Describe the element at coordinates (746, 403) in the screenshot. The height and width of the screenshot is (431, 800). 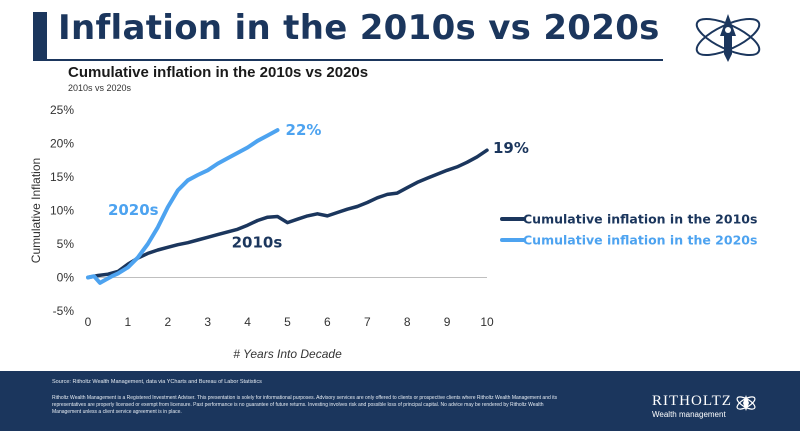
I see `ritholtz-orbit-emblem-icon` at that location.